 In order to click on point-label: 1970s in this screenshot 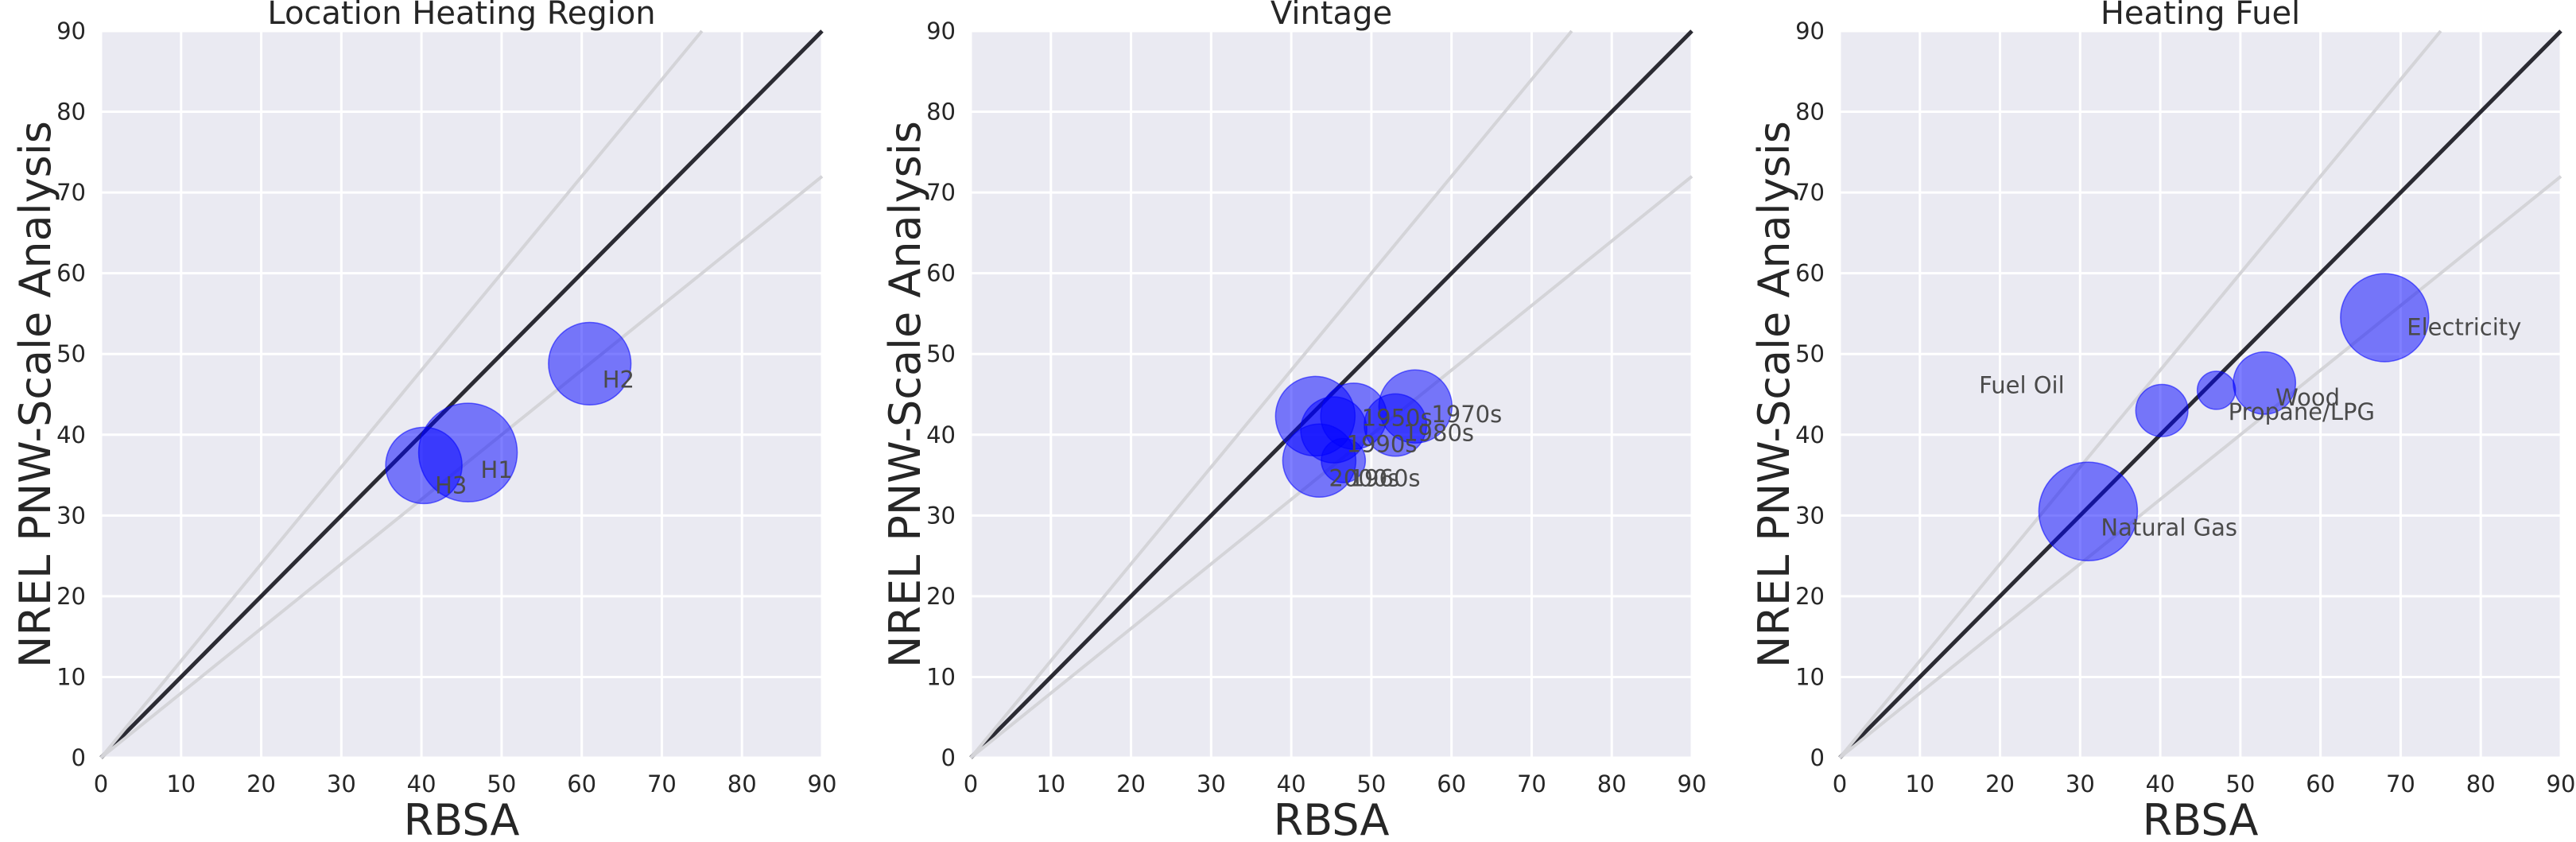, I will do `click(1466, 414)`.